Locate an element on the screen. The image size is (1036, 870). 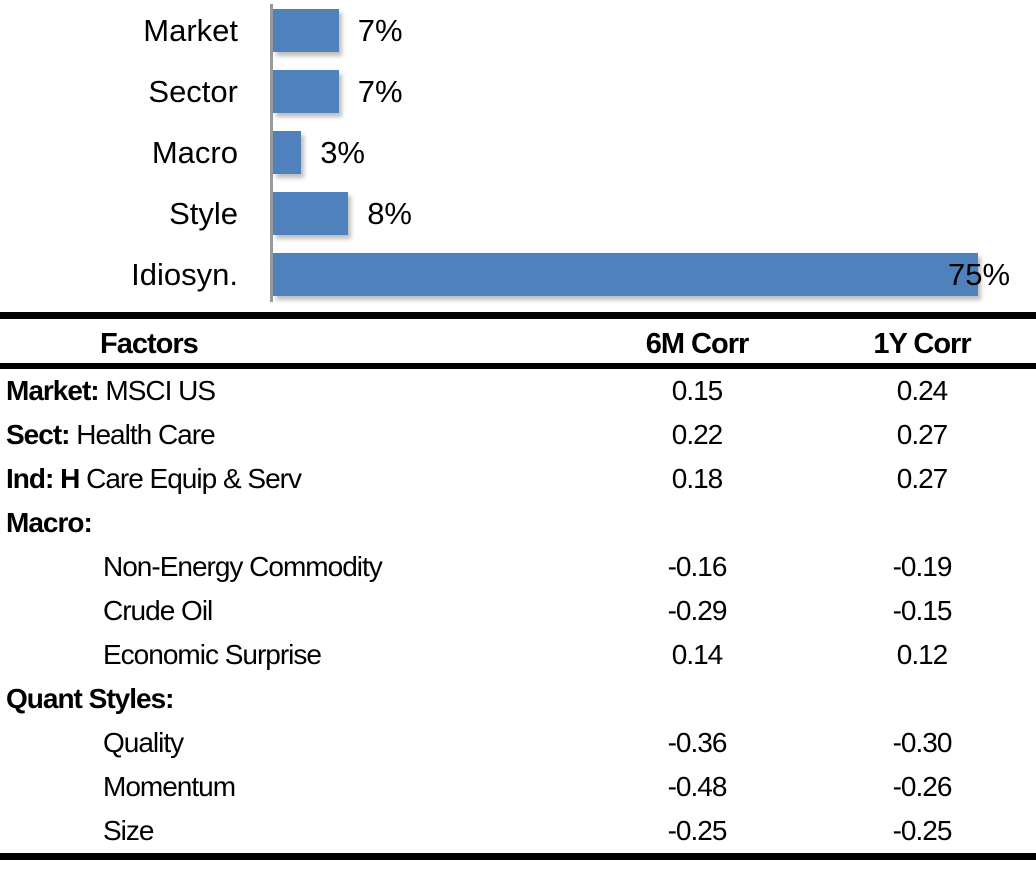
factor-cell: Ind: H Care Equip & Serv is located at coordinates (311, 479).